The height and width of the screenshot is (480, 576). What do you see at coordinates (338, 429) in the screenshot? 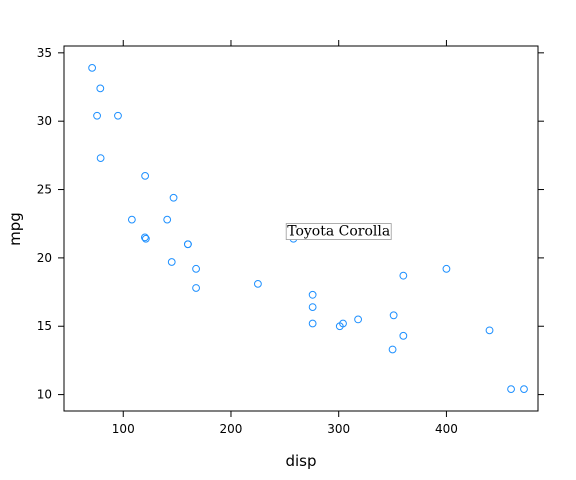
I see `x-tick-label: 300` at bounding box center [338, 429].